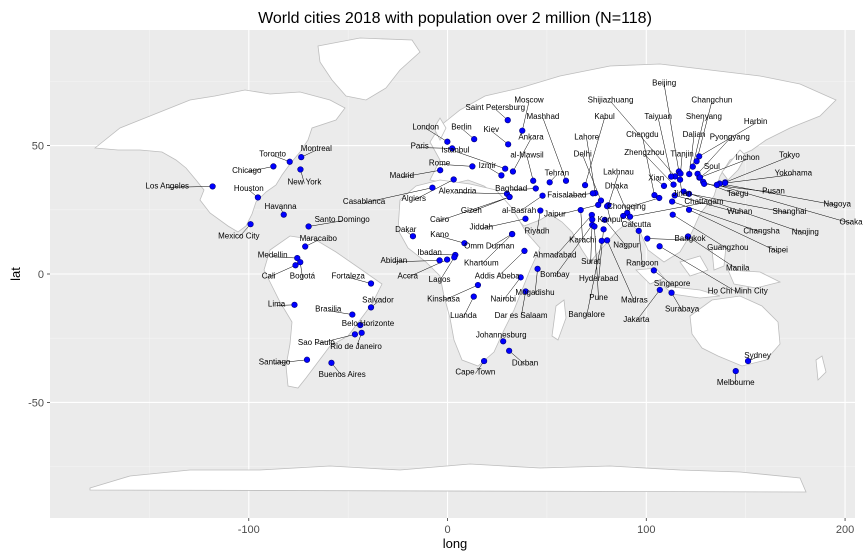 The height and width of the screenshot is (558, 865). I want to click on y-tick-label: -50, so click(36, 403).